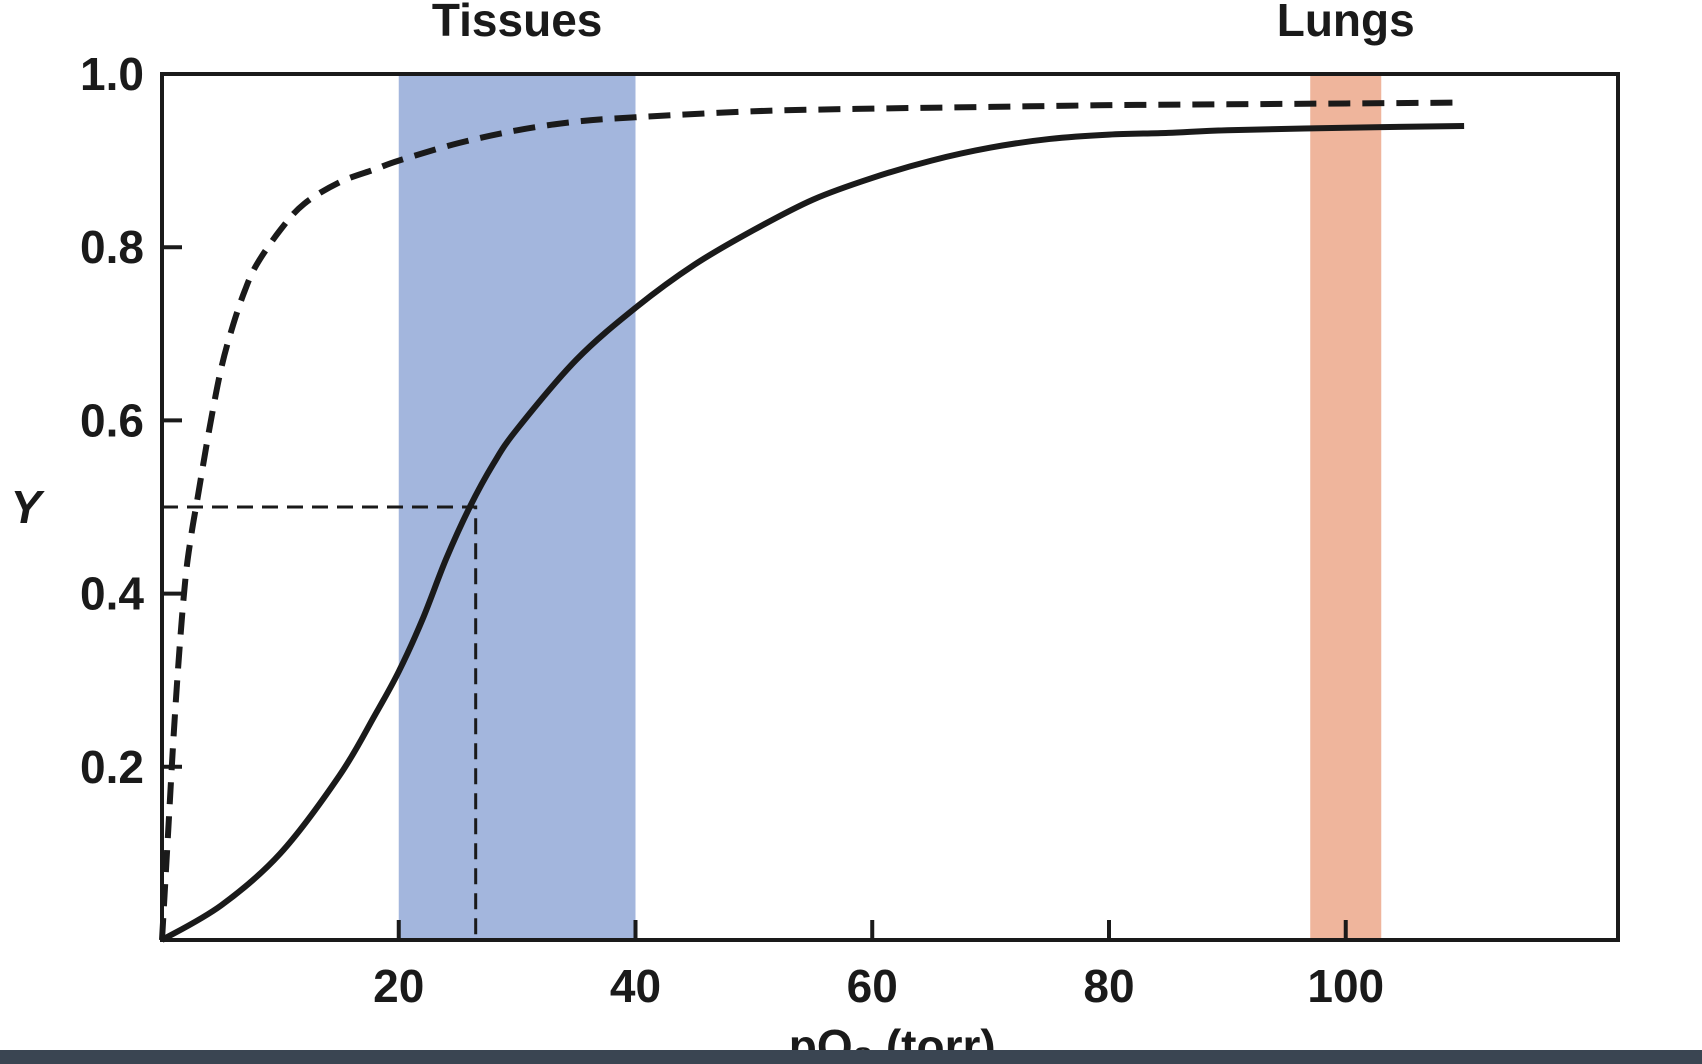  I want to click on reference-lines, so click(320, 722).